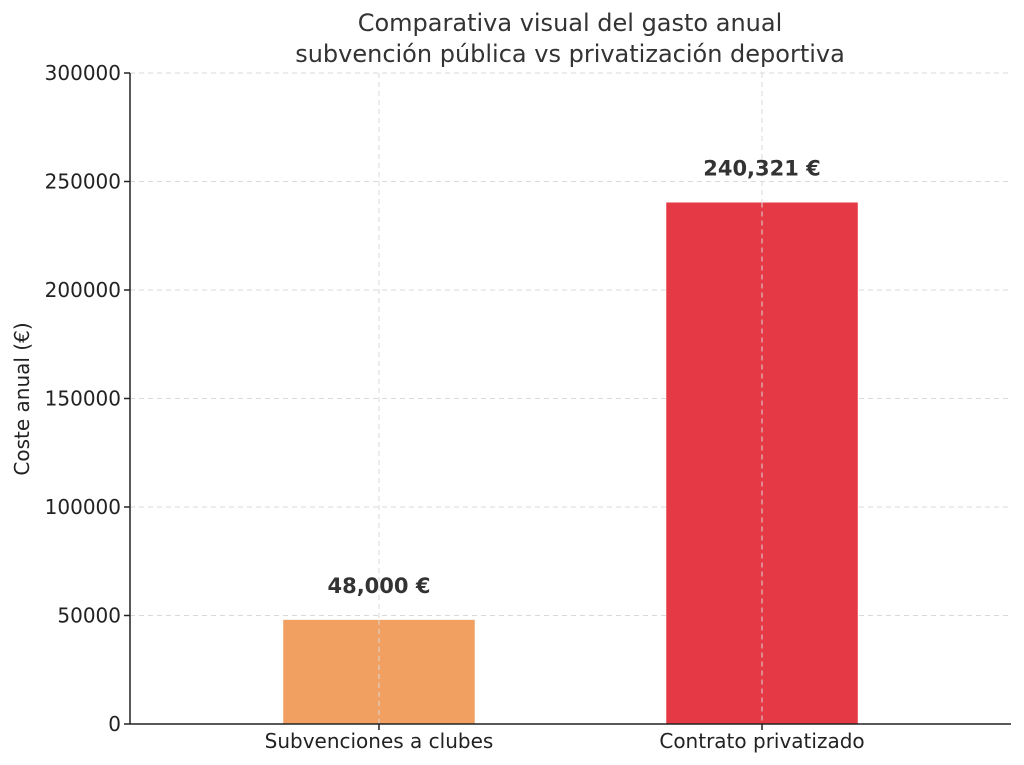  Describe the element at coordinates (22, 398) in the screenshot. I see `y-axis-label: Coste anual (€)` at that location.